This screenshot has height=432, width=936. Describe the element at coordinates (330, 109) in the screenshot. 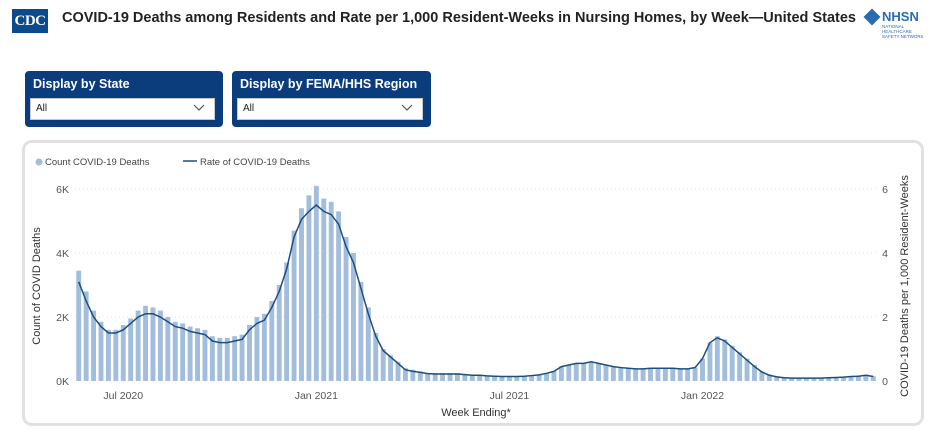

I see `region-dropdown: All` at that location.